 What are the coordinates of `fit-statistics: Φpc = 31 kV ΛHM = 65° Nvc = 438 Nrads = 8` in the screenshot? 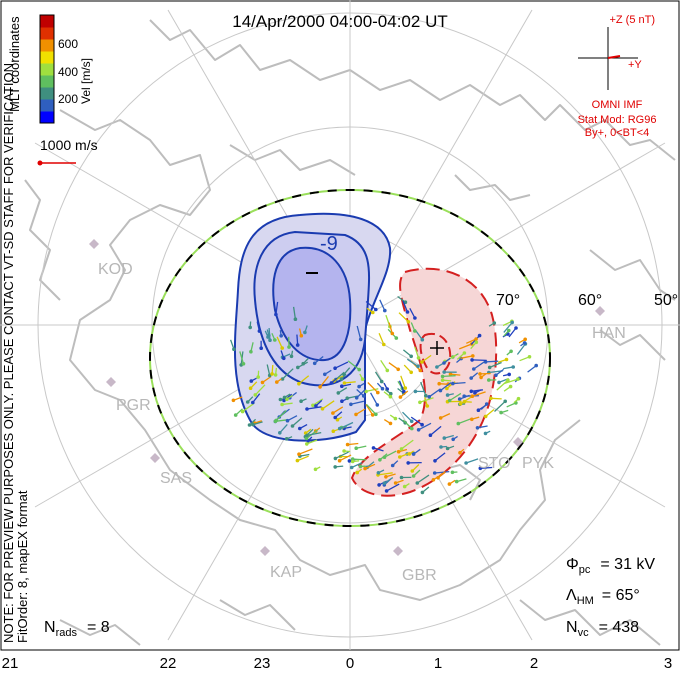 It's located at (349, 597).